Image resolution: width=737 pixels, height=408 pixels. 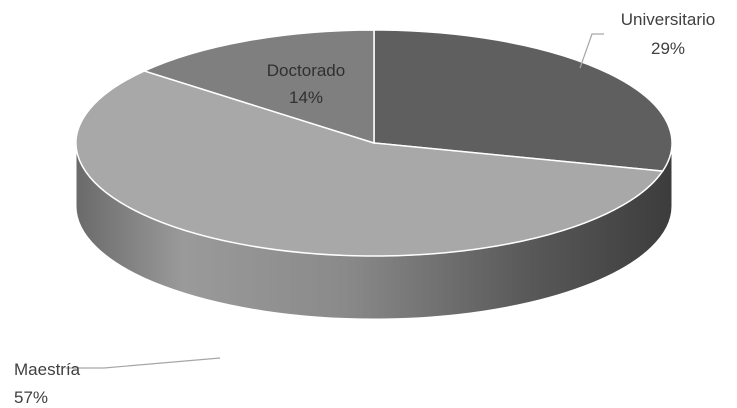 I want to click on slice-label-maestria: Maestría, so click(x=47, y=369).